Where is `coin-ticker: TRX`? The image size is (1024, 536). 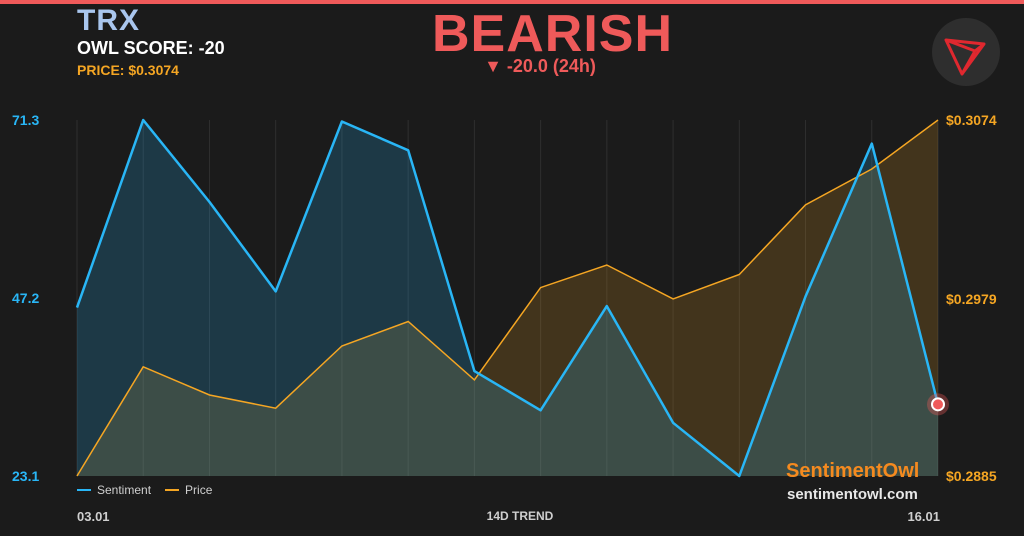 coin-ticker: TRX is located at coordinates (108, 20).